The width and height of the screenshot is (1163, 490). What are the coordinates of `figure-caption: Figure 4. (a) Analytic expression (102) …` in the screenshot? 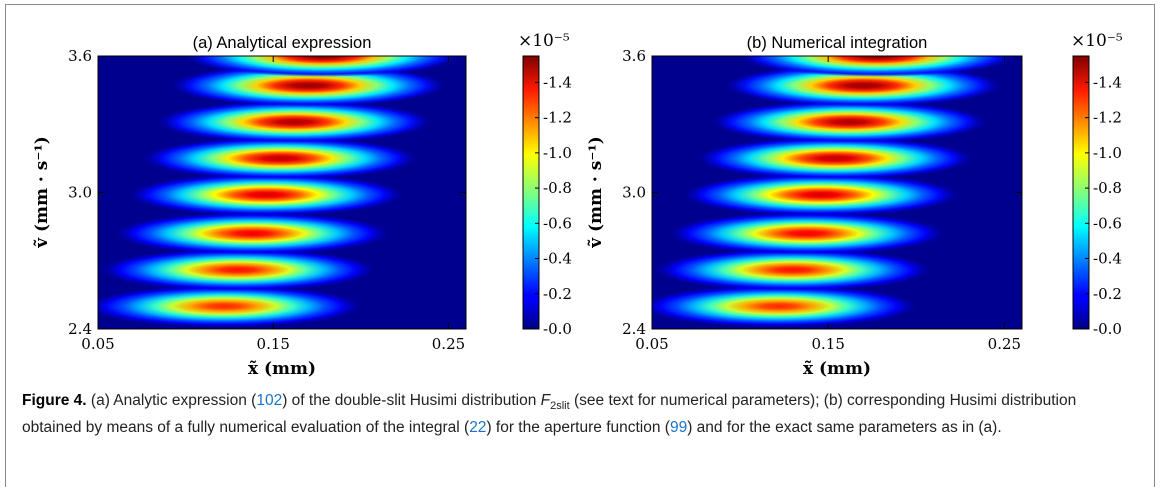 It's located at (577, 414).